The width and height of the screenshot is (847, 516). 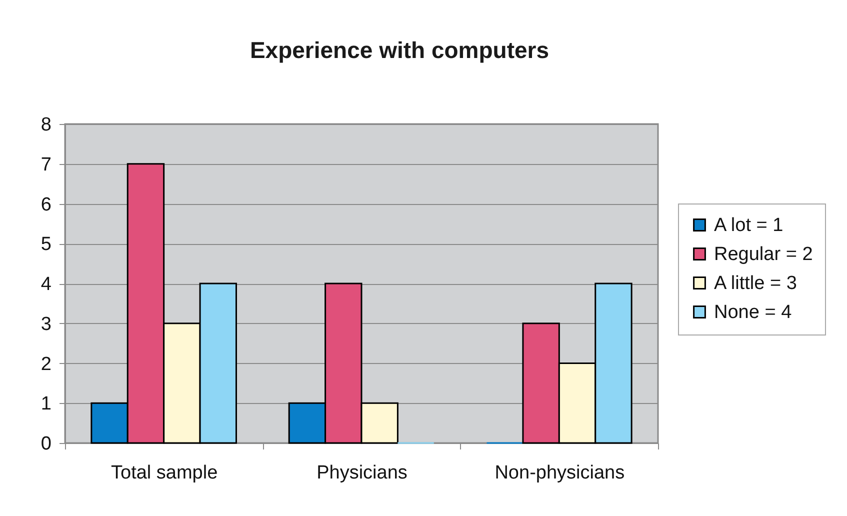 What do you see at coordinates (46, 284) in the screenshot?
I see `y-tick-label: 4` at bounding box center [46, 284].